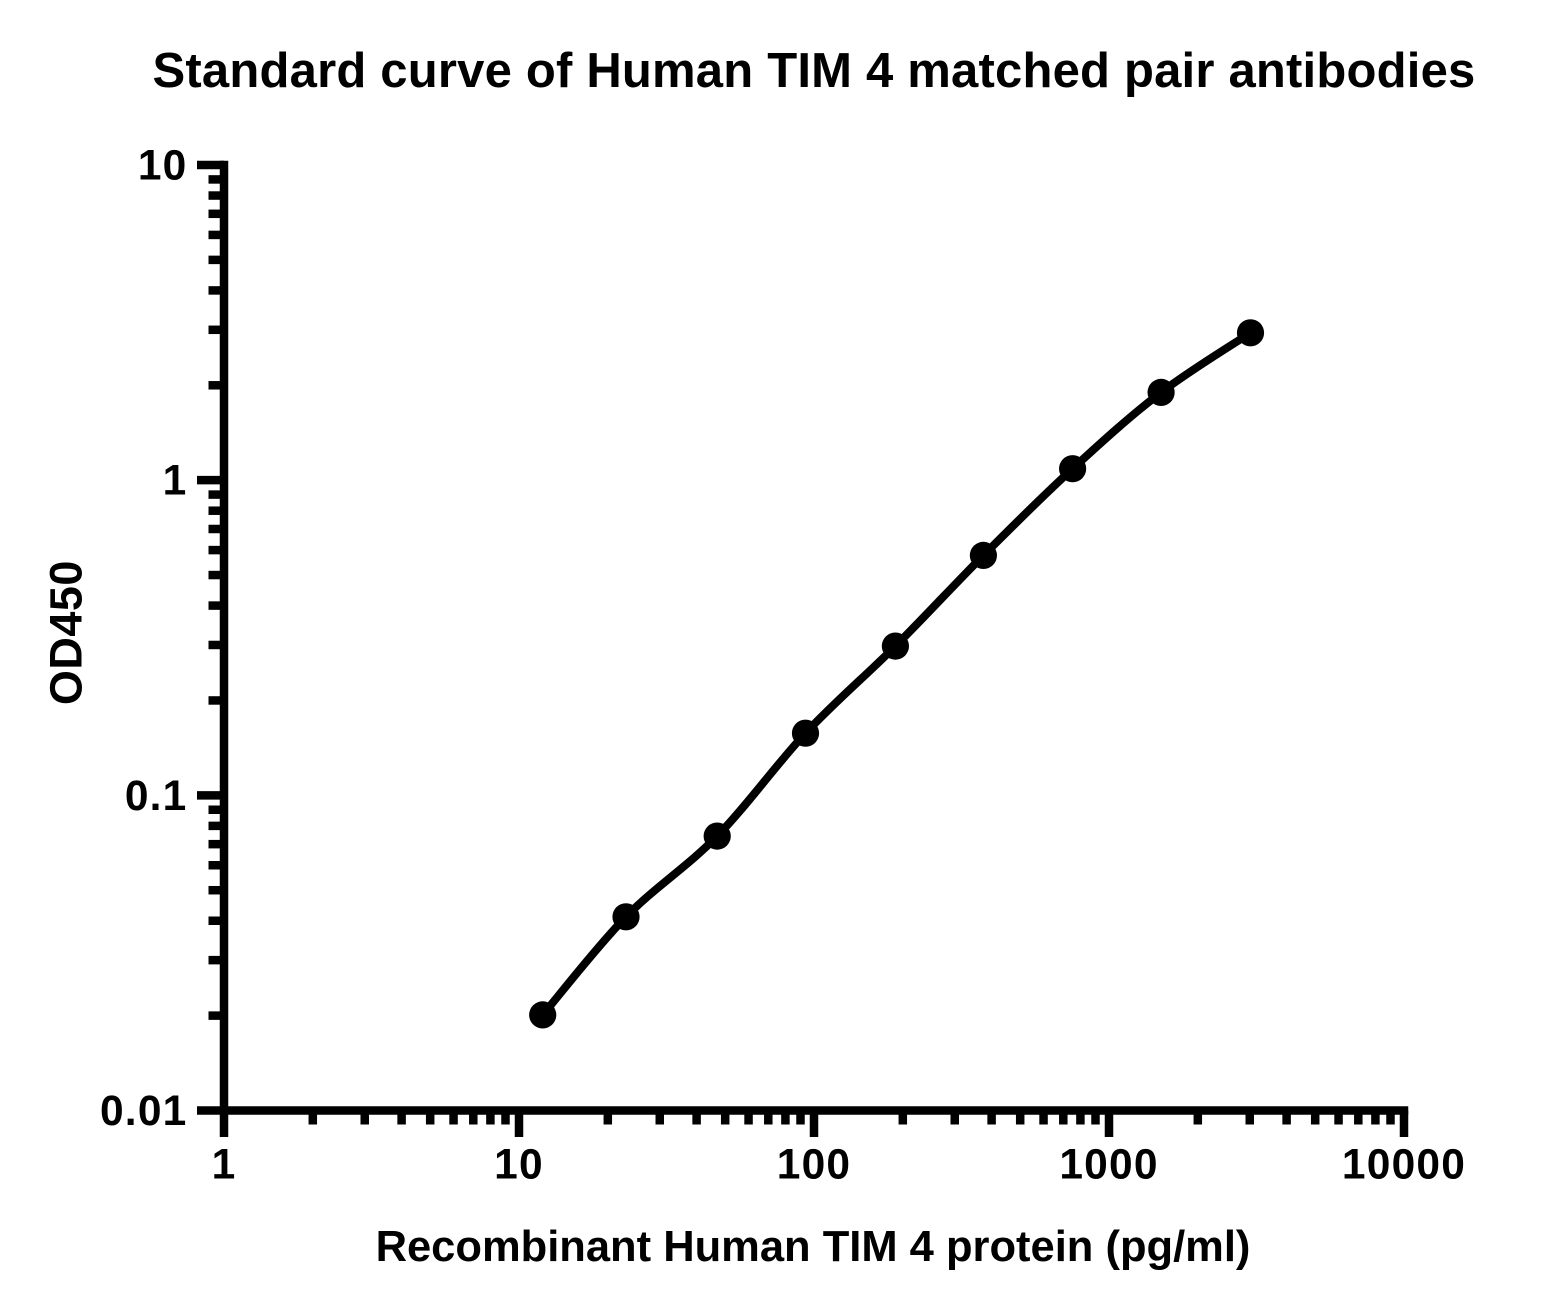 The width and height of the screenshot is (1543, 1311). Describe the element at coordinates (144, 1111) in the screenshot. I see `svg-text: 0.01` at that location.